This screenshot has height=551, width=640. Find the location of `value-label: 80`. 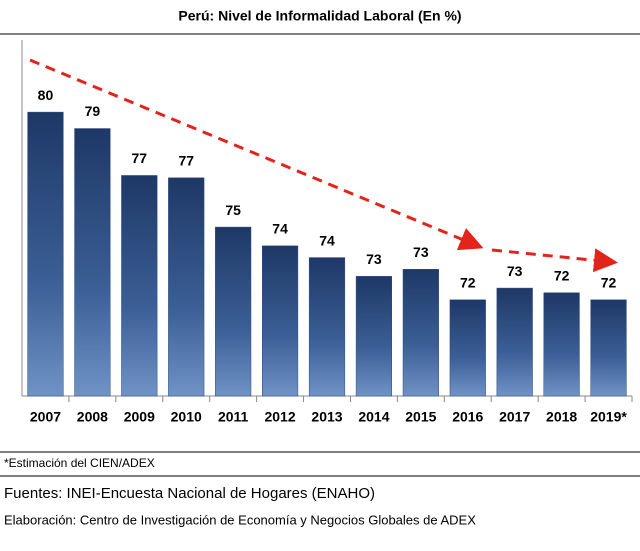

value-label: 80 is located at coordinates (46, 95).